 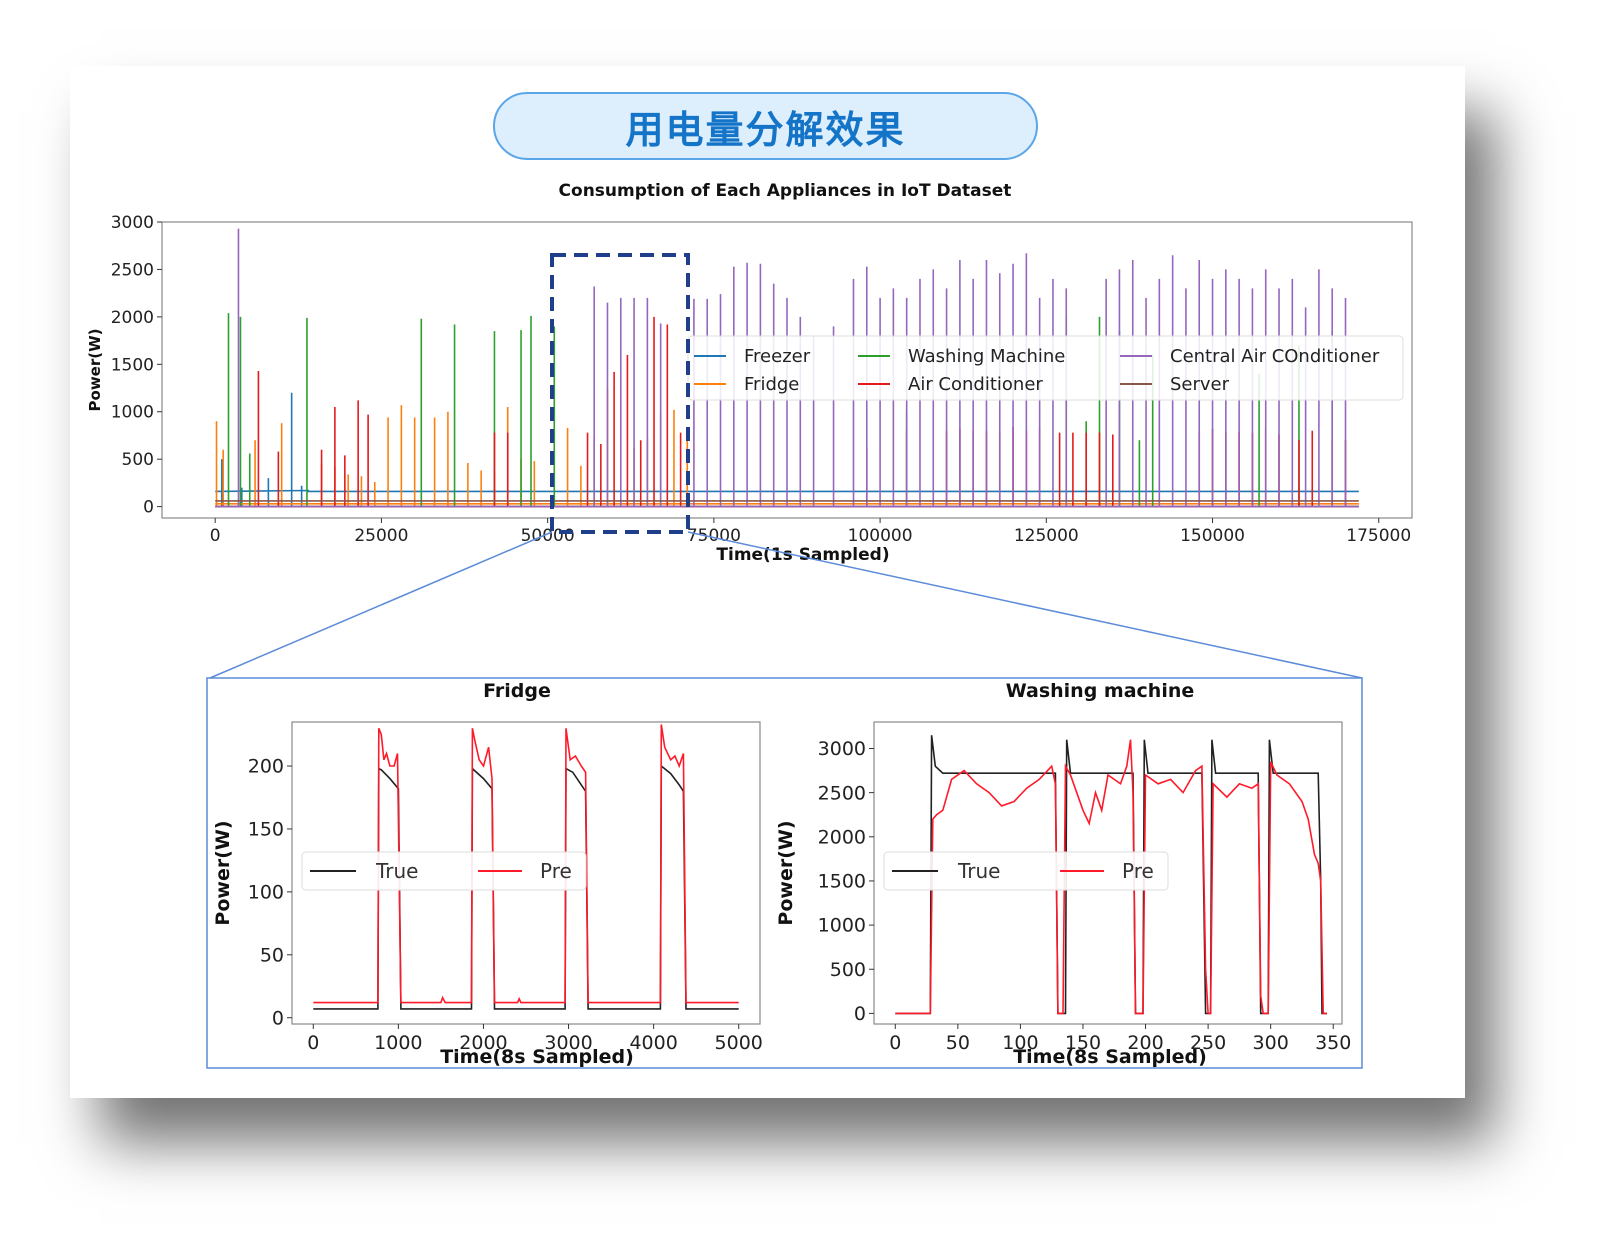 What do you see at coordinates (278, 1018) in the screenshot?
I see `fridge-y-tick-label: 0` at bounding box center [278, 1018].